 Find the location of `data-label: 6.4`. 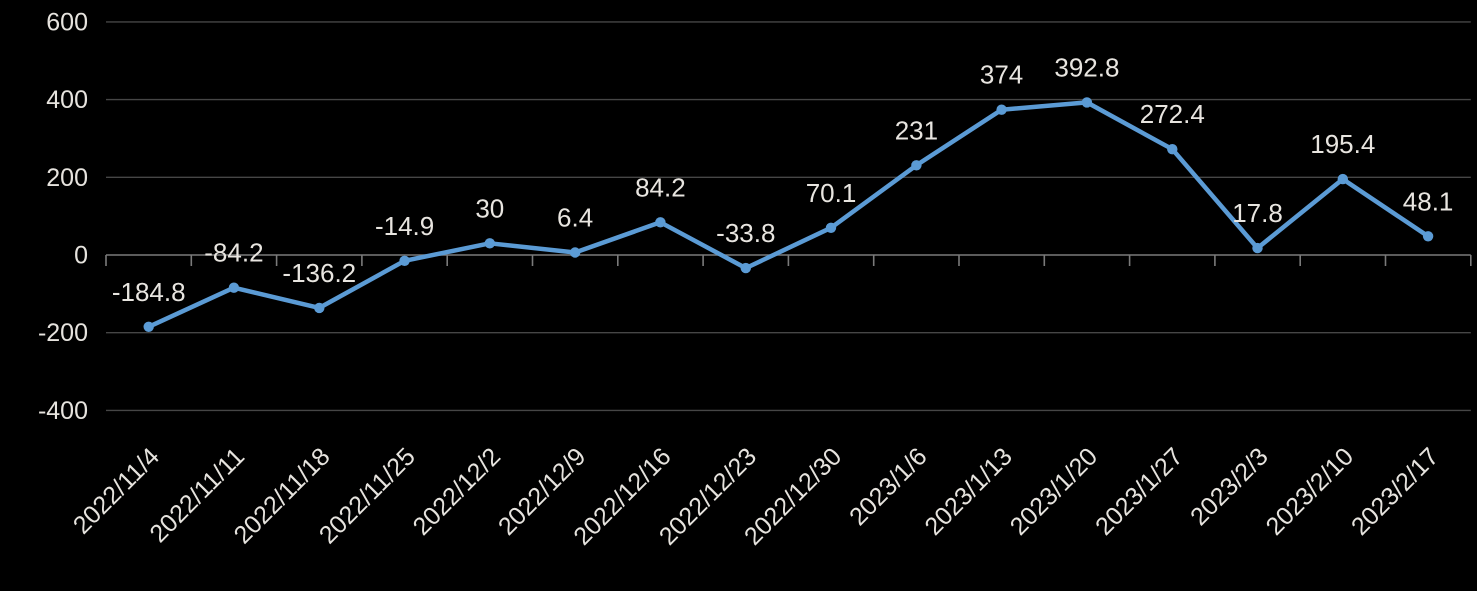

data-label: 6.4 is located at coordinates (575, 218).